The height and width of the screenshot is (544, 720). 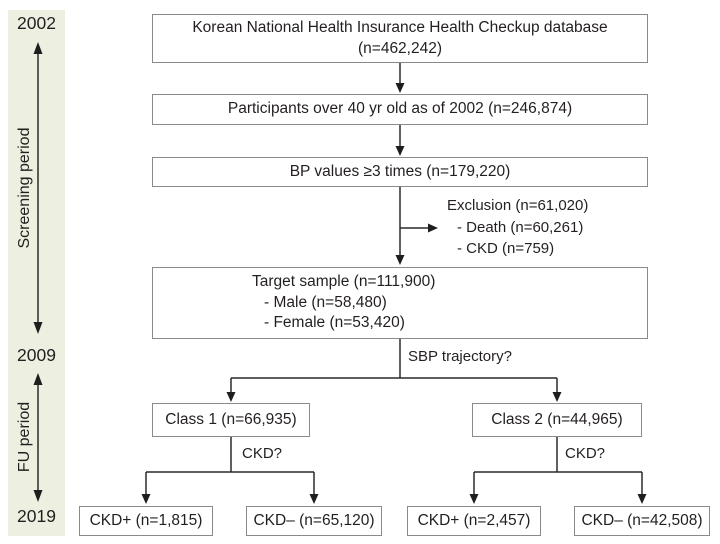 What do you see at coordinates (36, 516) in the screenshot?
I see `timeline-year-end: 2019` at bounding box center [36, 516].